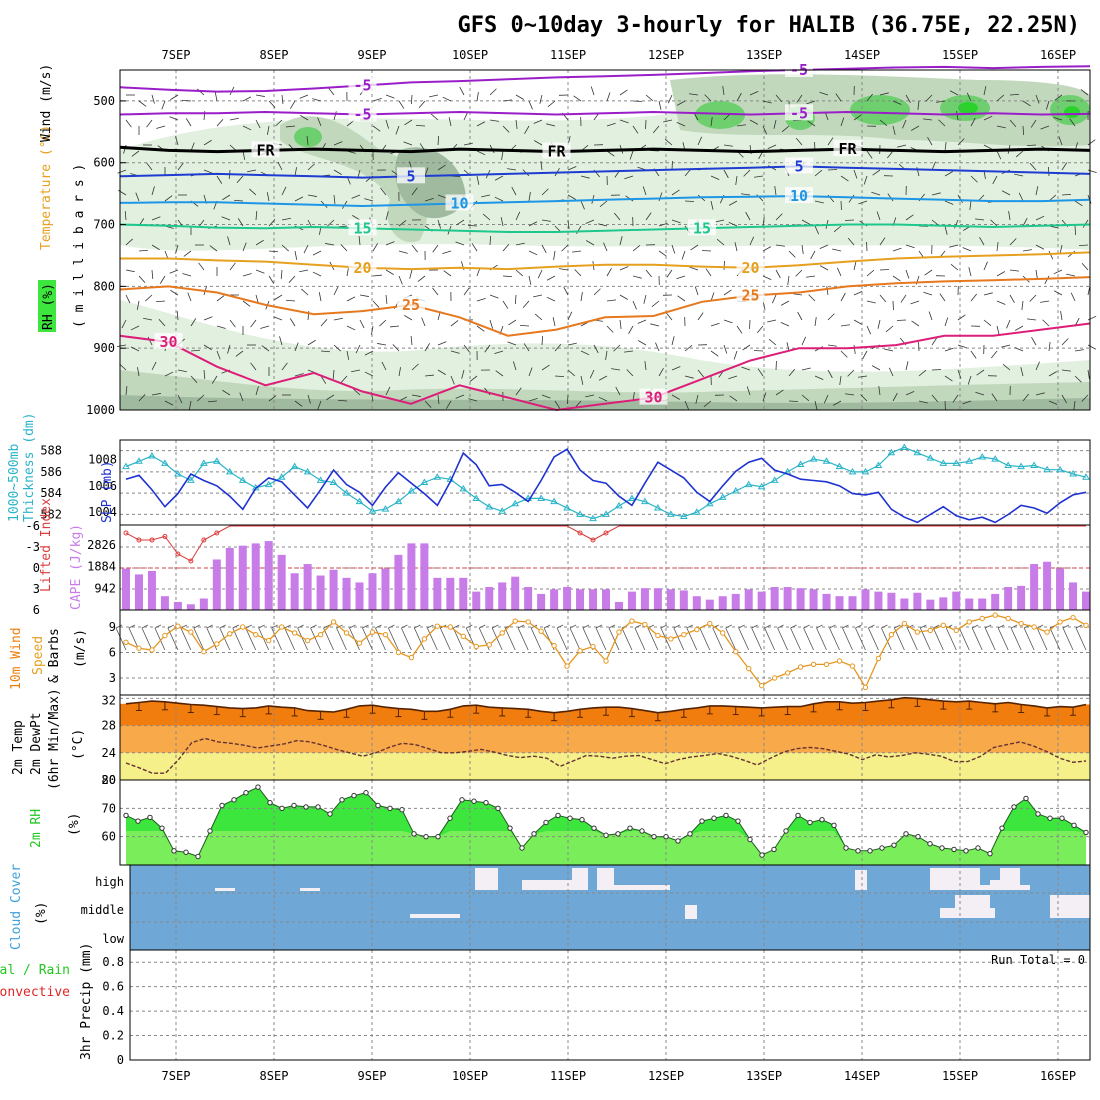 The image size is (1100, 1100). What do you see at coordinates (605, 149) in the screenshot?
I see `isotherm-line` at bounding box center [605, 149].